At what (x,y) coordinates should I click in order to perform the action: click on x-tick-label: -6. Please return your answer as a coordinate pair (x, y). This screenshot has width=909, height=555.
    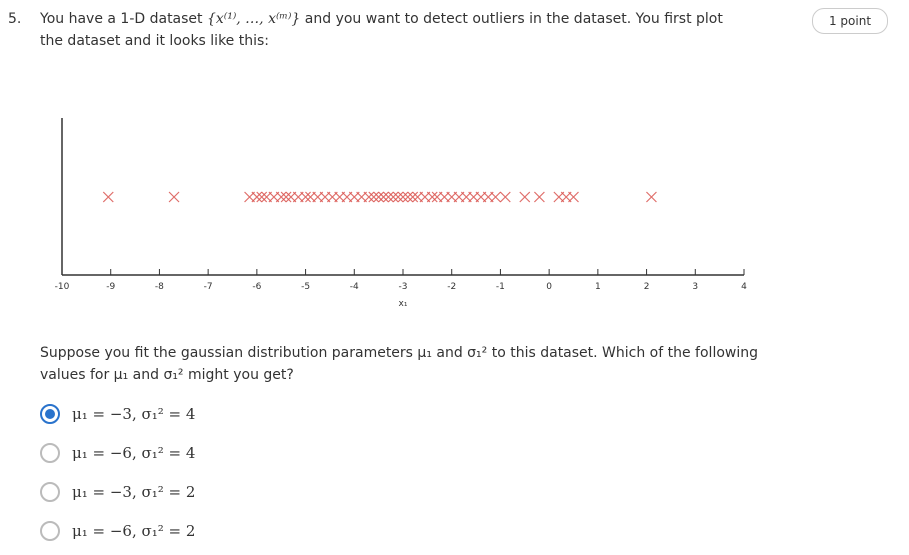
    Looking at the image, I should click on (256, 287).